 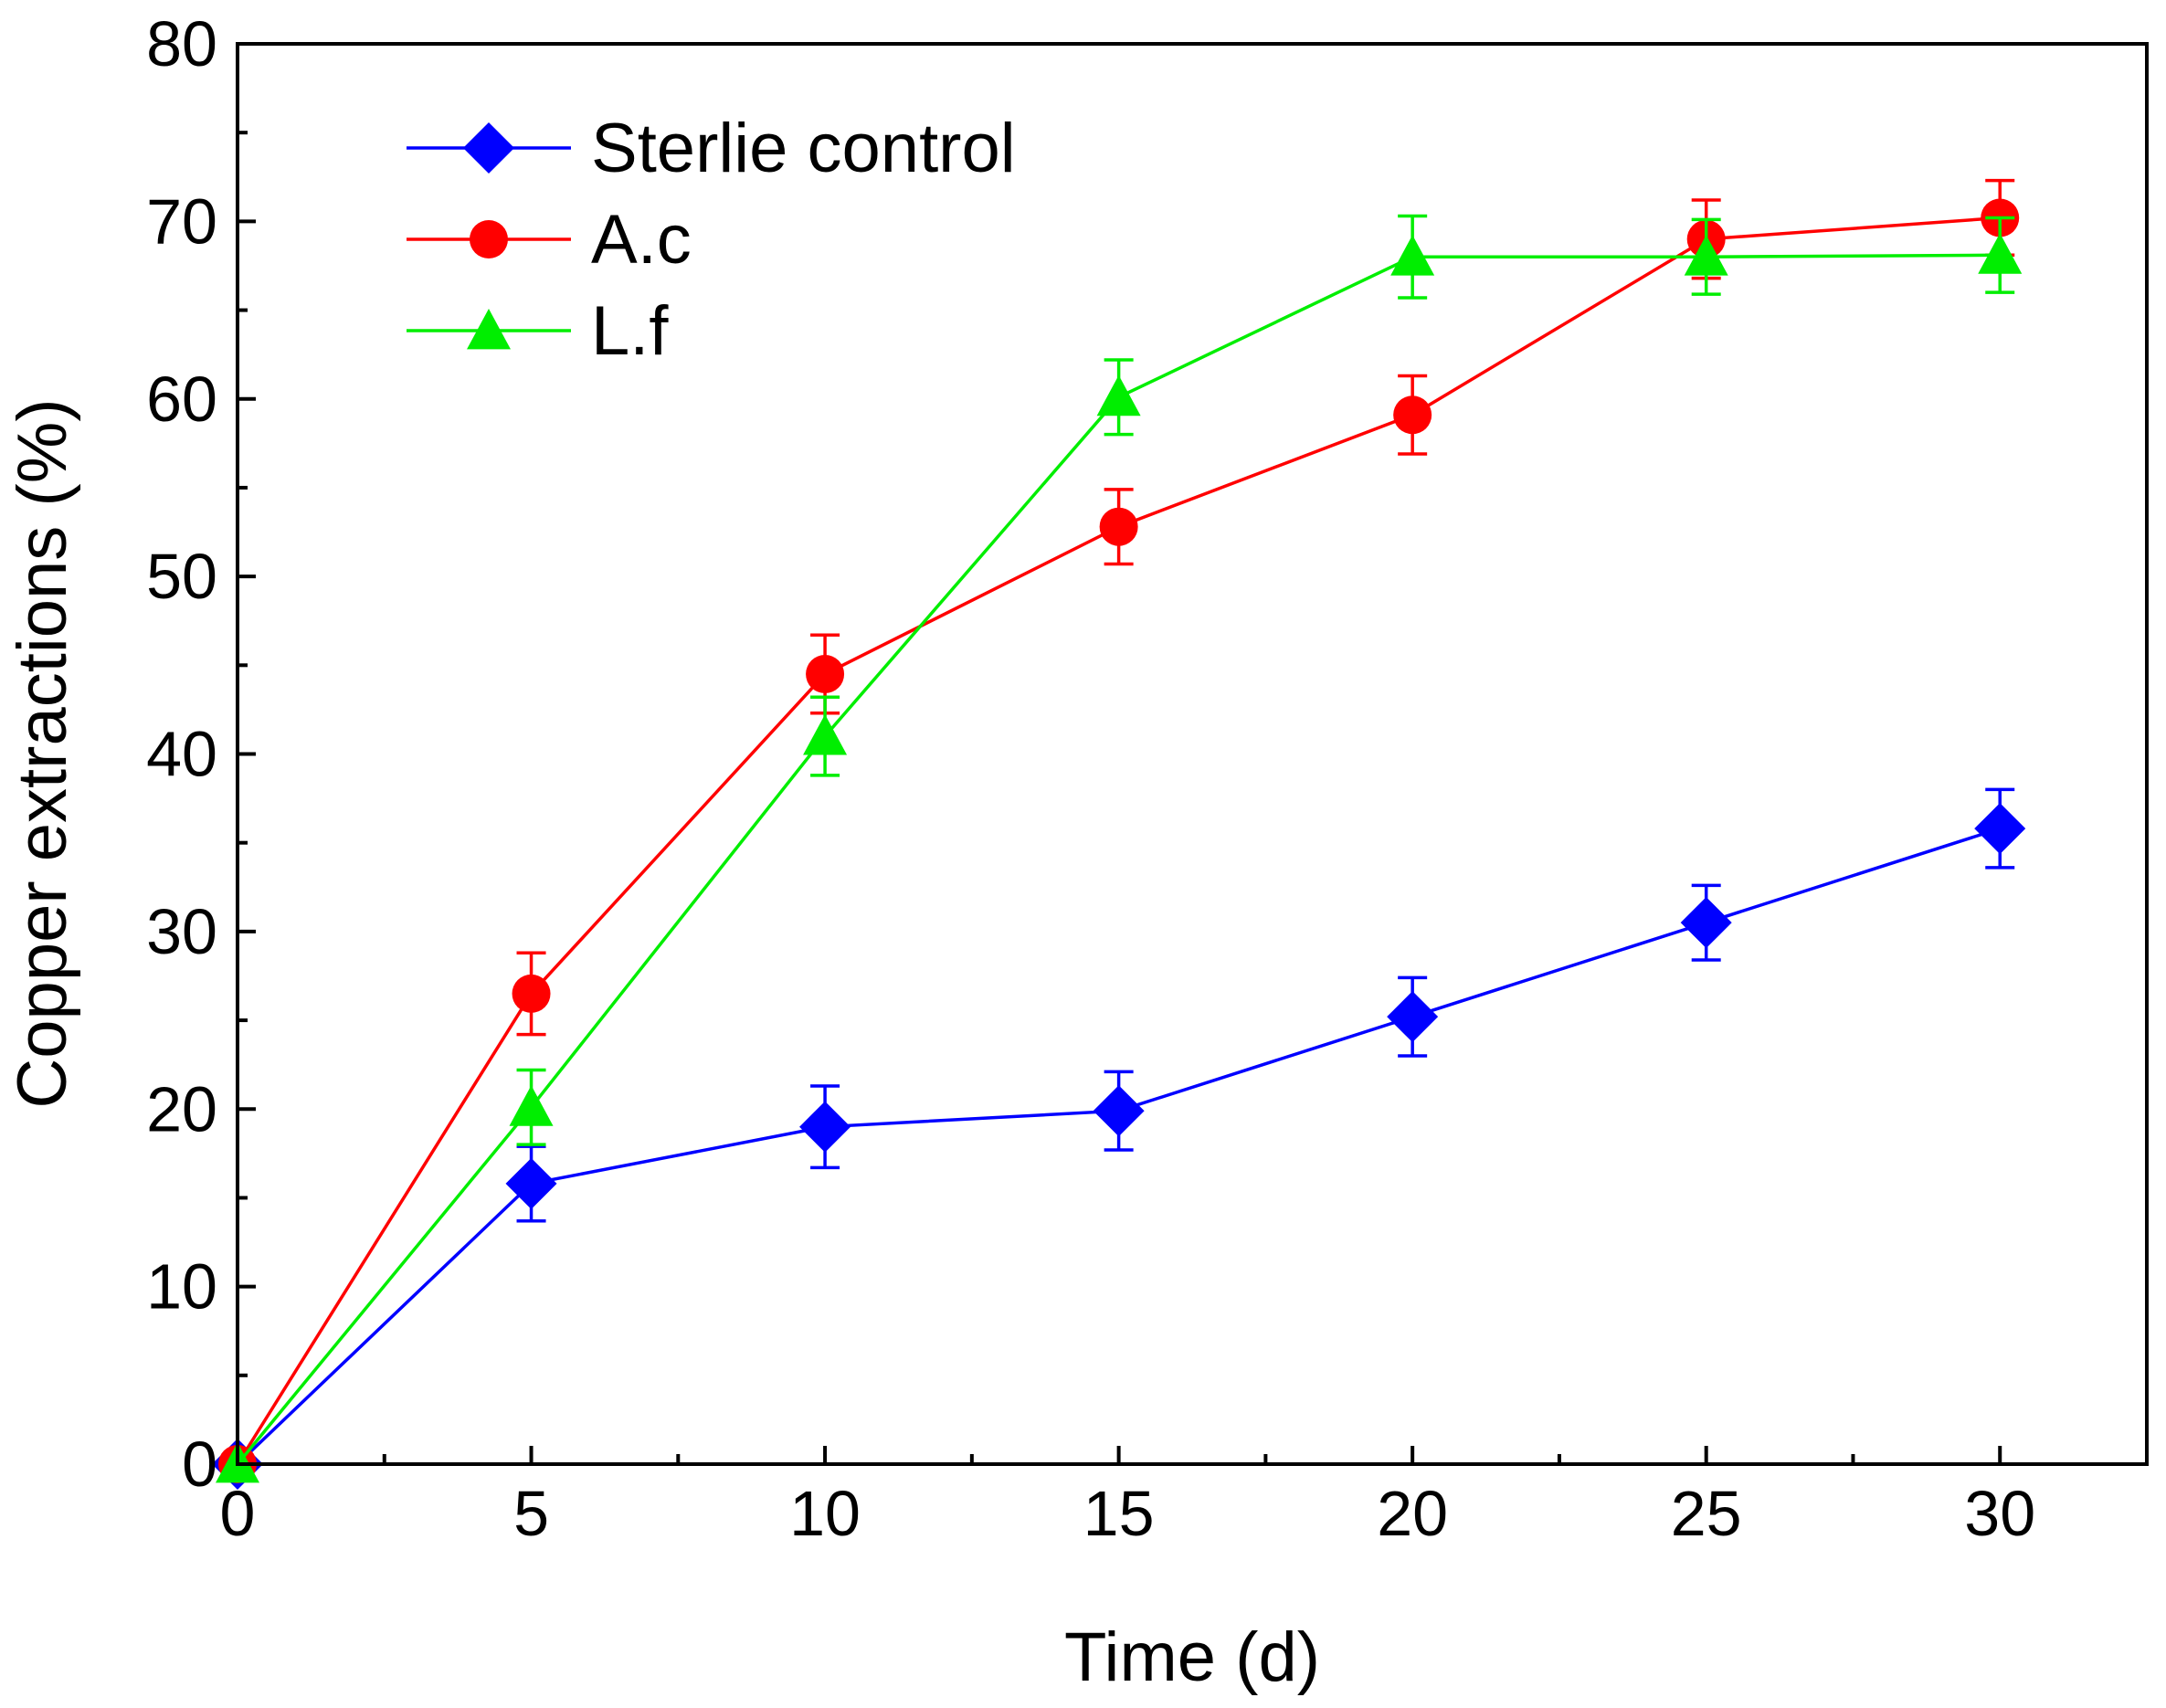 I want to click on y-axis-title: Copper extractions (%), so click(x=42, y=753).